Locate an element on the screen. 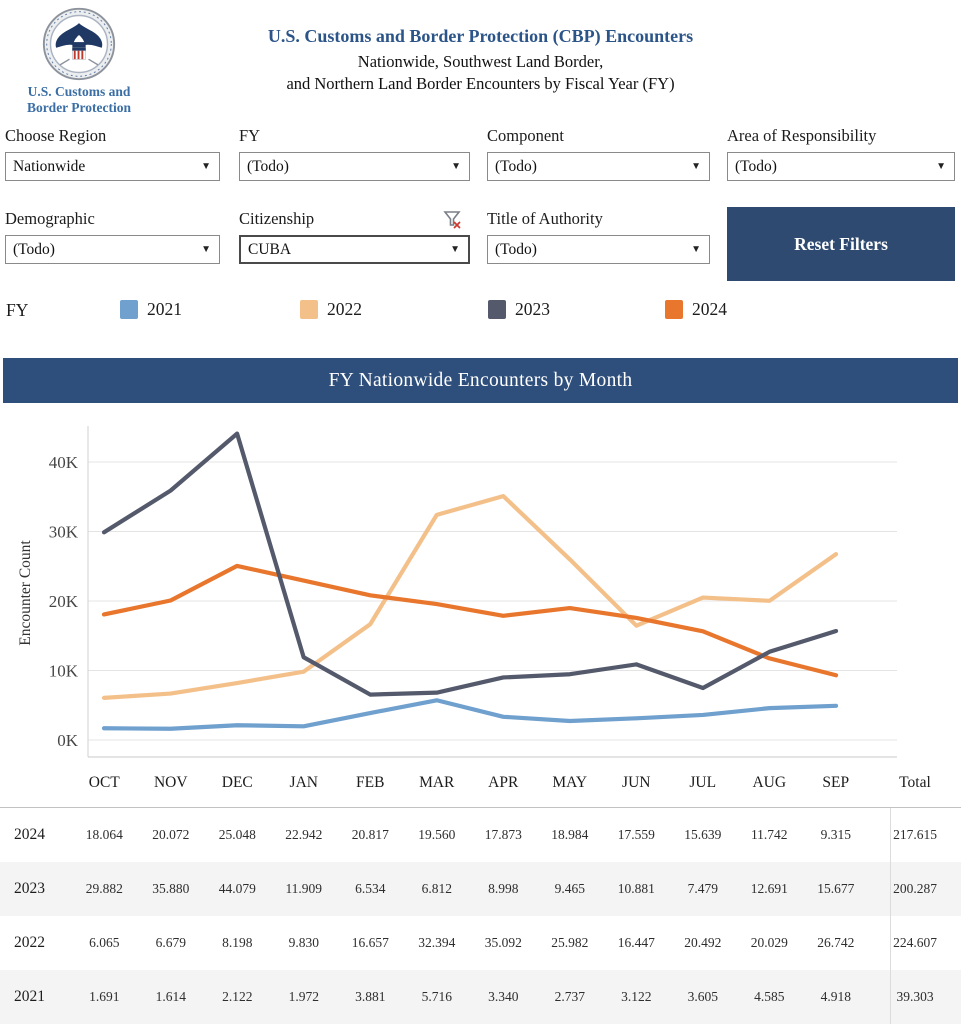 The width and height of the screenshot is (961, 1024). filter-dropdown-component: (Todo) ▼ is located at coordinates (598, 166).